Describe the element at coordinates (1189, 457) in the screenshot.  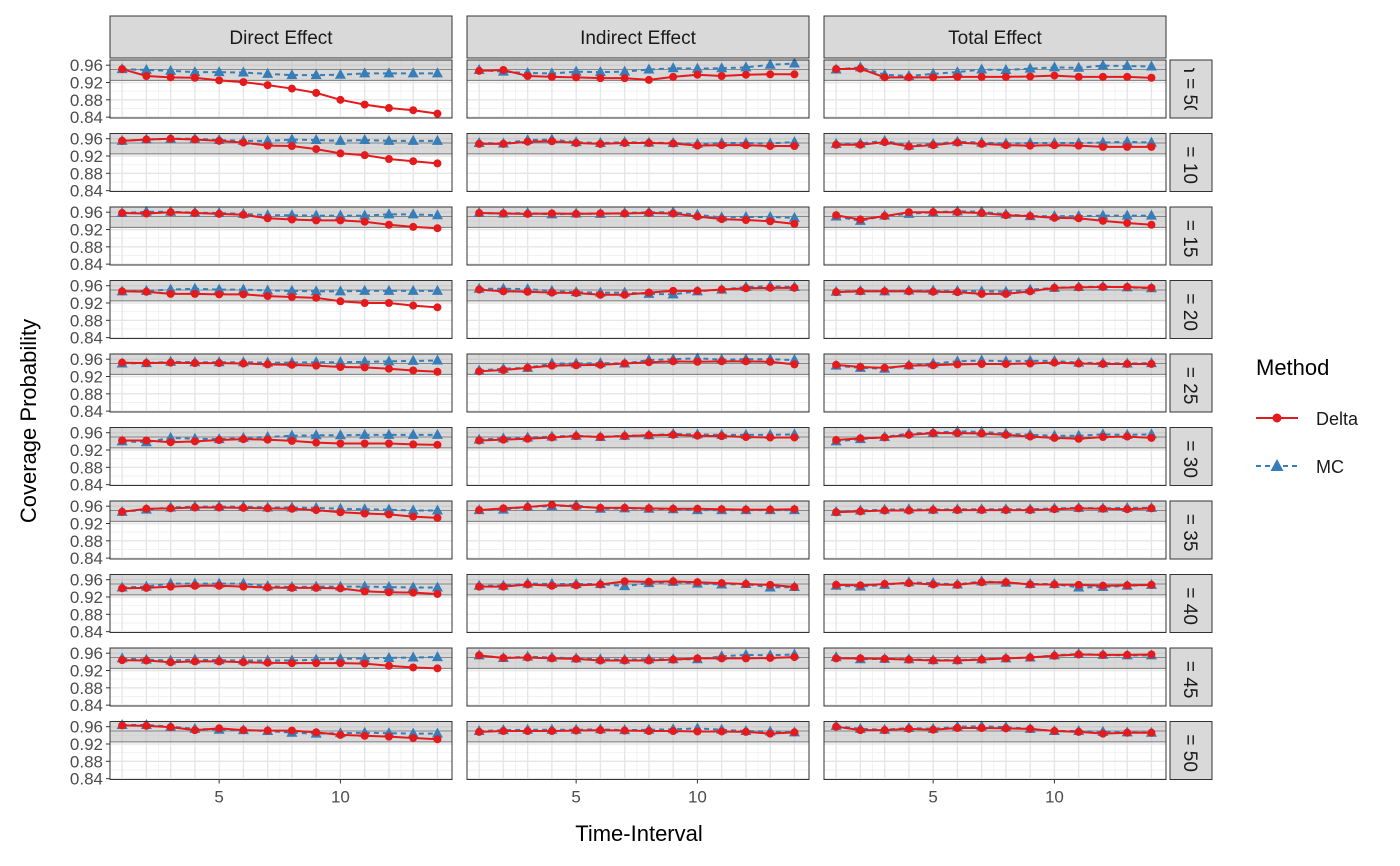
I see `row-strip-label: n = 300` at that location.